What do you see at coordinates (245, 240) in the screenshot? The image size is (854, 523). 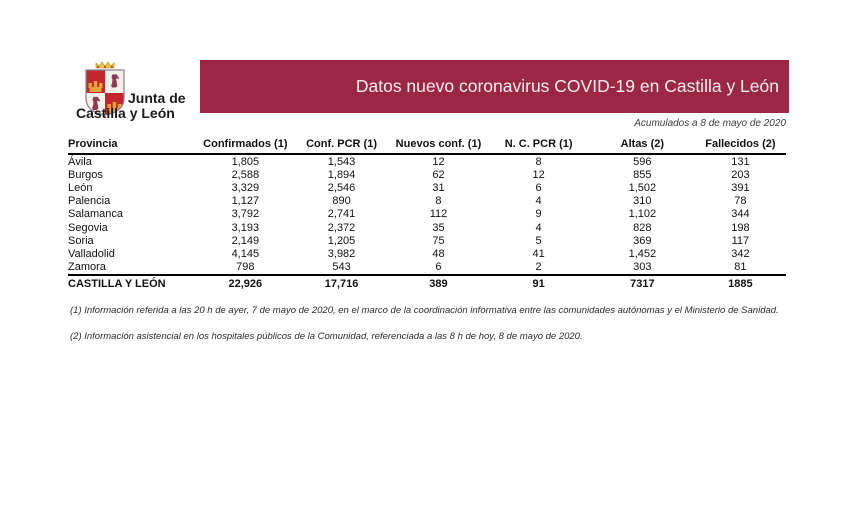 I see `cell-value: 2,149` at bounding box center [245, 240].